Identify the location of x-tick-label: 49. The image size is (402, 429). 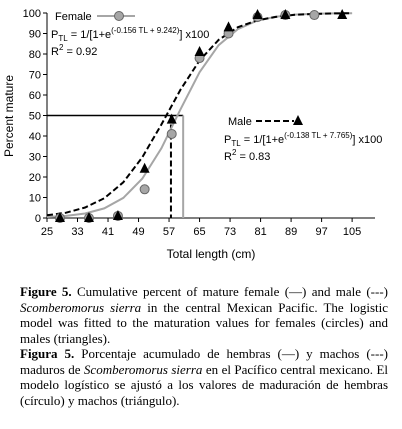
(138, 232).